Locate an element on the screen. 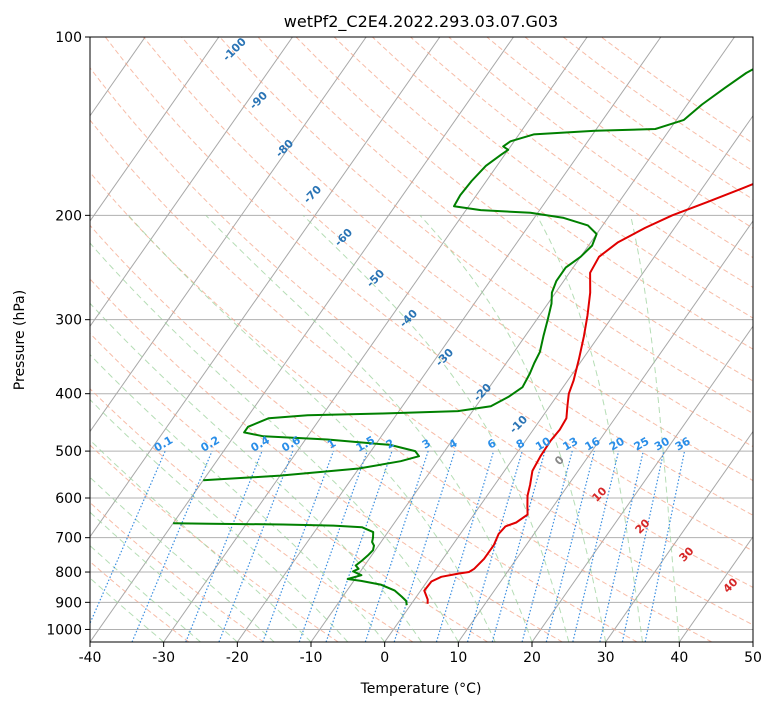 This screenshot has height=708, width=775. x-axis-label: Temperature (°C) is located at coordinates (421, 689).